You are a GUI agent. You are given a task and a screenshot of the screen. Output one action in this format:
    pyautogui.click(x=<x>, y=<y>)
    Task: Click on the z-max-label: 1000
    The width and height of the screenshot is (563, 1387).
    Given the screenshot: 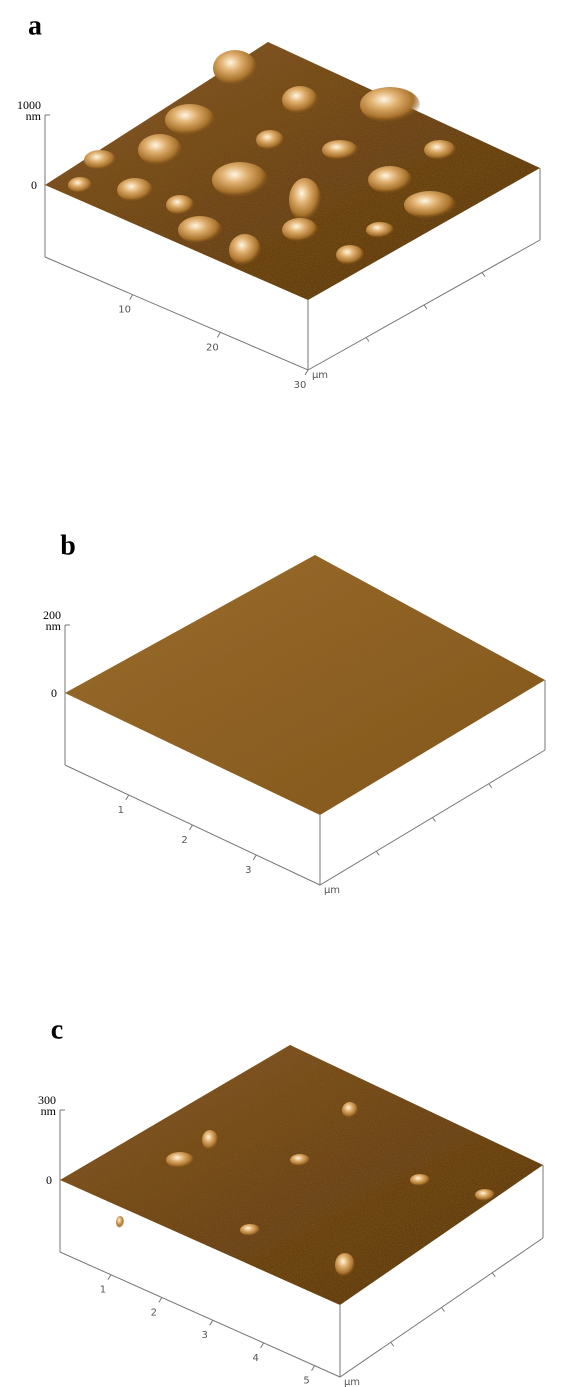 What is the action you would take?
    pyautogui.click(x=29, y=105)
    